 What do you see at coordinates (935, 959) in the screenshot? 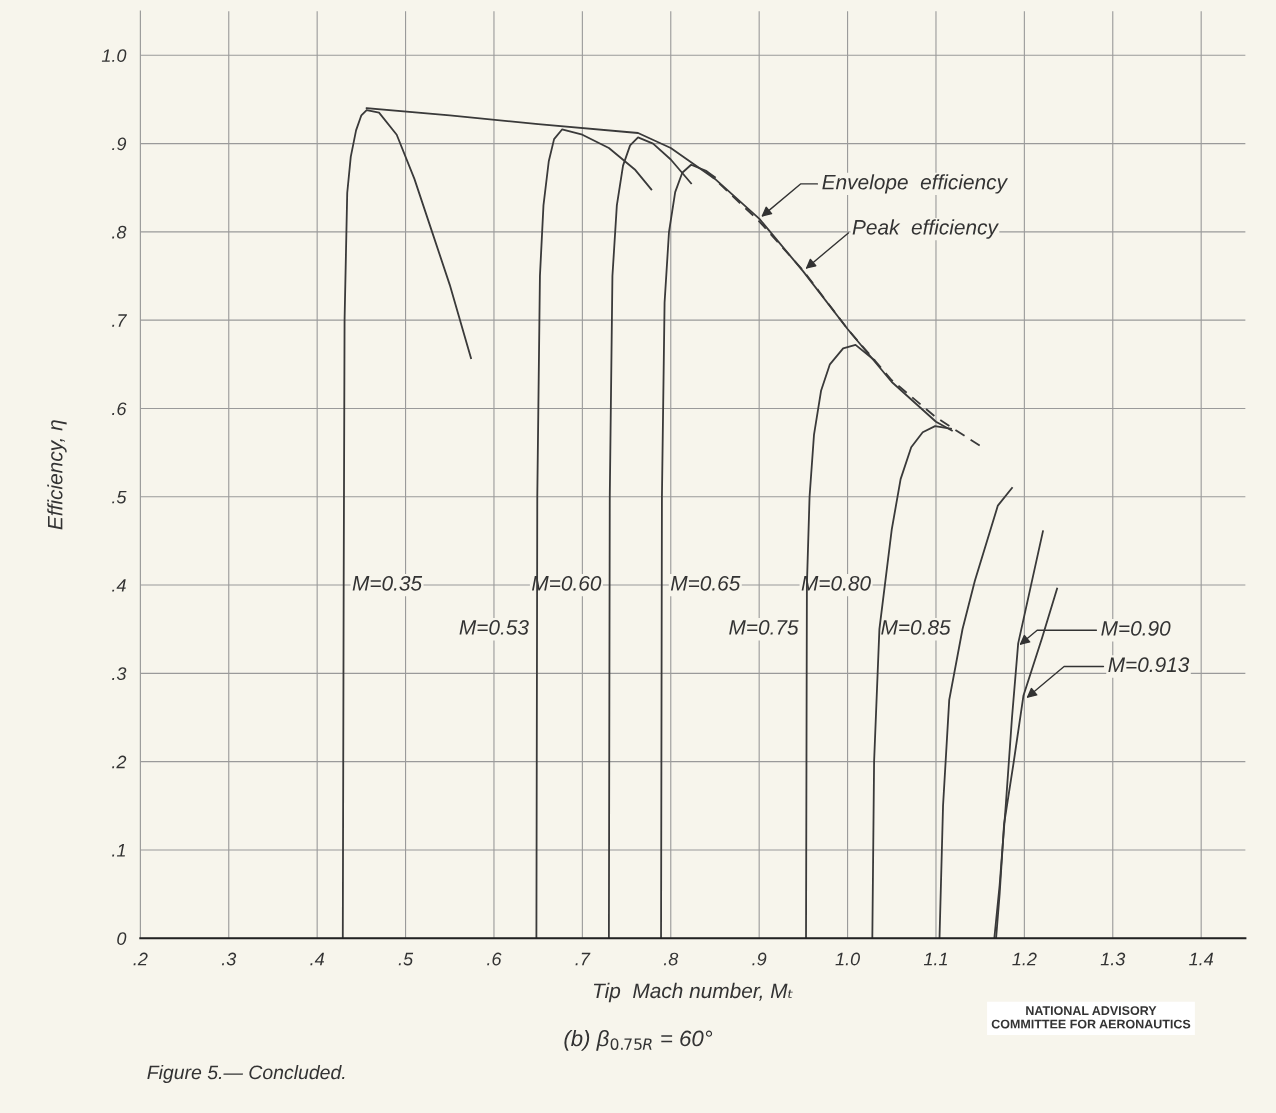
I see `x-tick-label: 1.1` at bounding box center [935, 959].